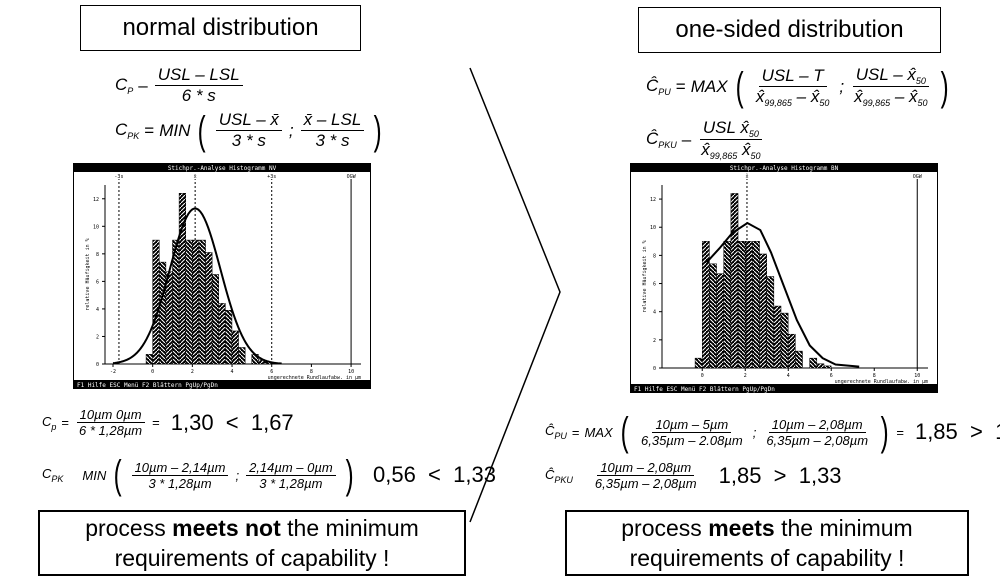 The width and height of the screenshot is (1000, 580). What do you see at coordinates (195, 177) in the screenshot?
I see `marker-label: x̄` at bounding box center [195, 177].